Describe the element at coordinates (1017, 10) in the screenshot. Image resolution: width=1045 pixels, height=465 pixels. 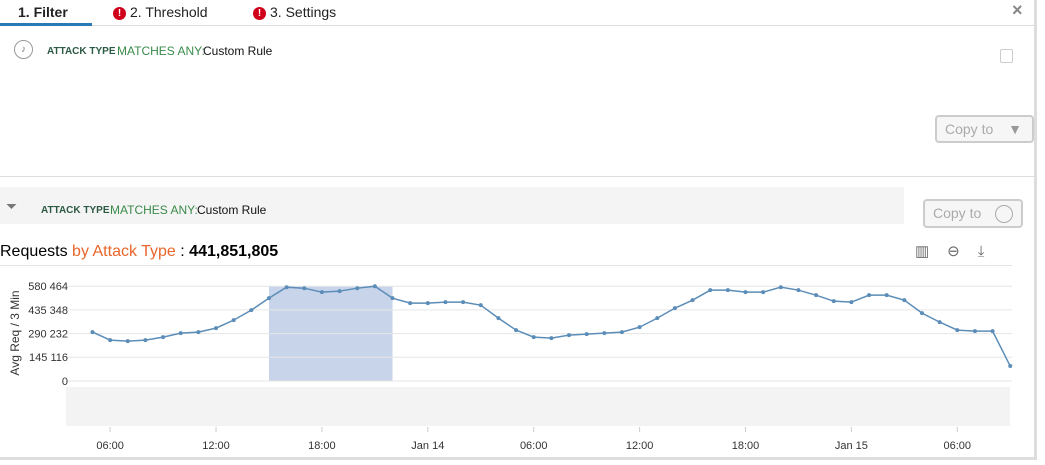
I see `close-button: ×` at that location.